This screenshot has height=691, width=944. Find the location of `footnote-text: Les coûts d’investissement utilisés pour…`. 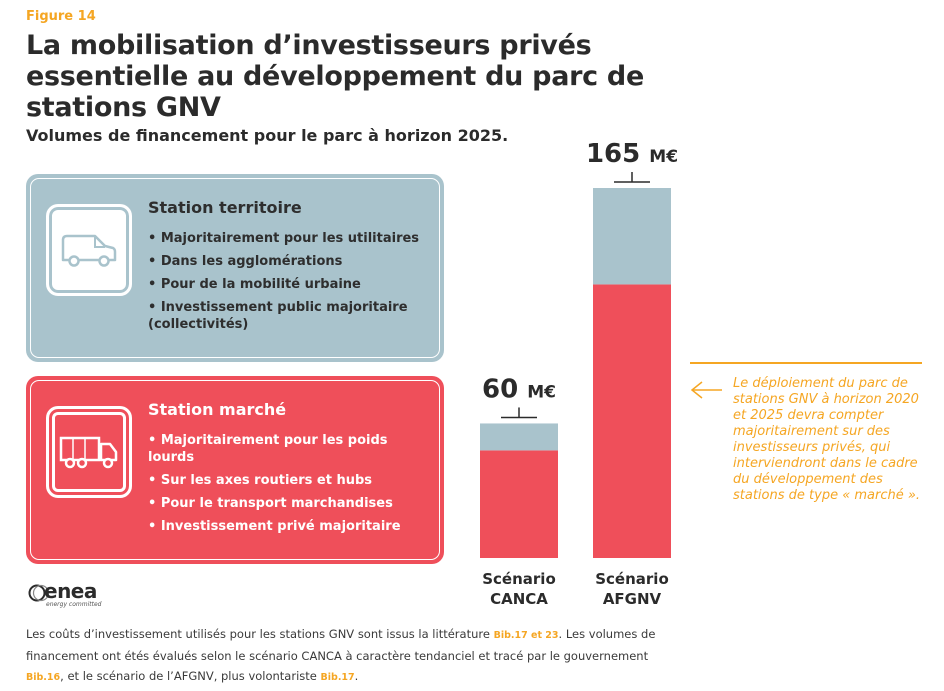

footnote-text: Les coûts d’investissement utilisés pour… is located at coordinates (260, 634).